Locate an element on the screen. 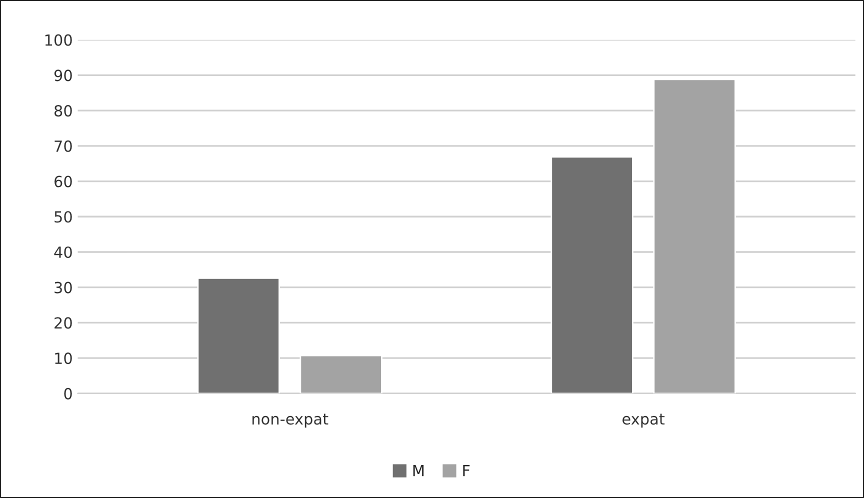 Image resolution: width=864 pixels, height=498 pixels. y-tick-label: 60 is located at coordinates (63, 182).